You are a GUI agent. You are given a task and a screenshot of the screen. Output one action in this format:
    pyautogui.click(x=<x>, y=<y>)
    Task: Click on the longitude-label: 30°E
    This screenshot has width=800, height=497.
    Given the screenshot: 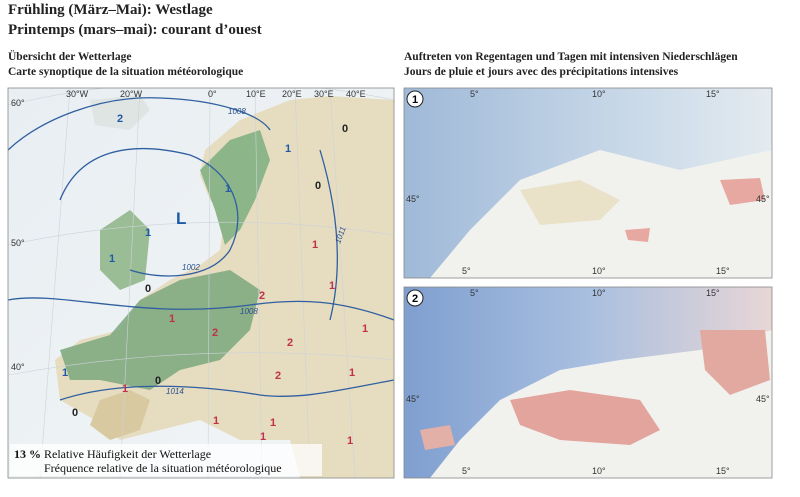 What is the action you would take?
    pyautogui.click(x=324, y=94)
    